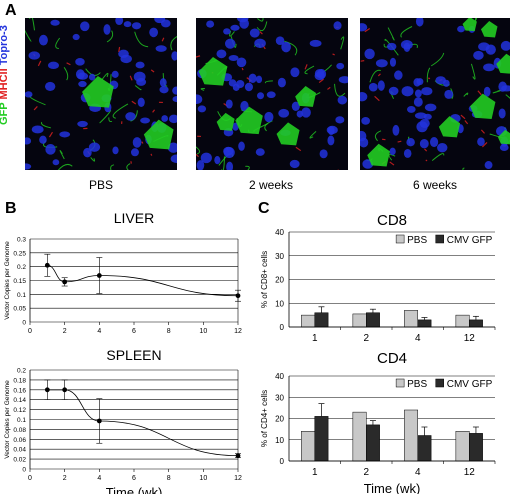  I want to click on y-tick-label: 0.16, so click(19, 390).